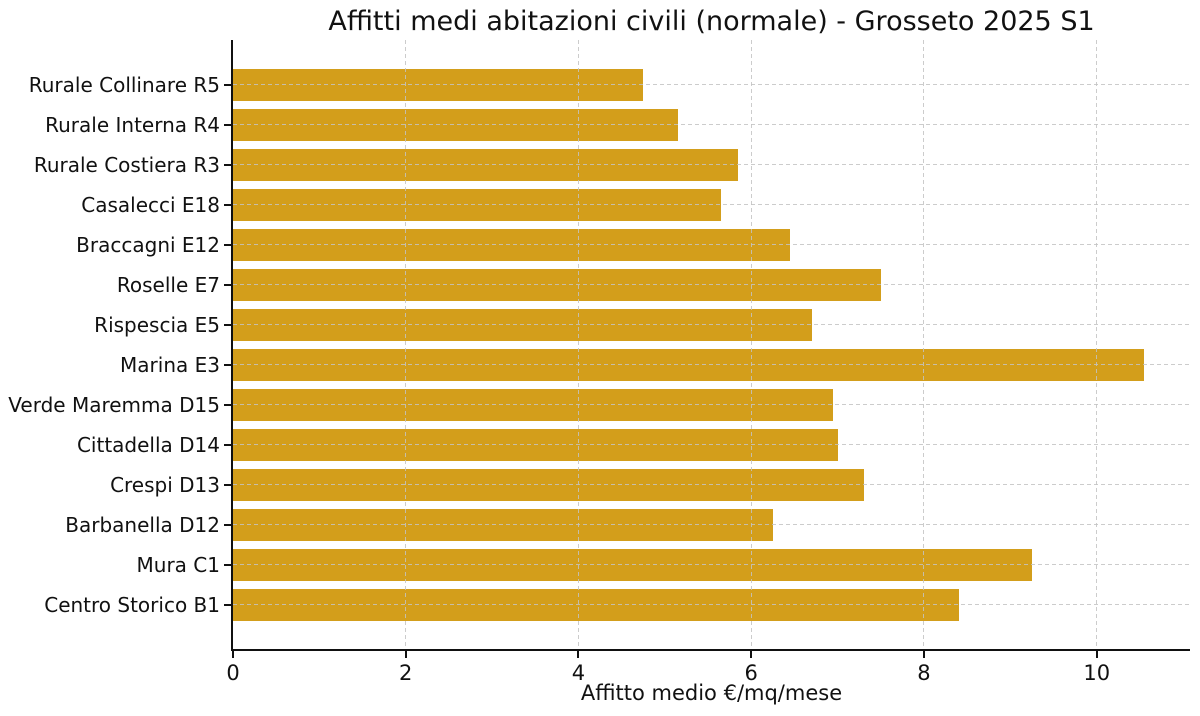  What do you see at coordinates (711, 693) in the screenshot?
I see `x-axis-label: Affitto medio €/mq/mese` at bounding box center [711, 693].